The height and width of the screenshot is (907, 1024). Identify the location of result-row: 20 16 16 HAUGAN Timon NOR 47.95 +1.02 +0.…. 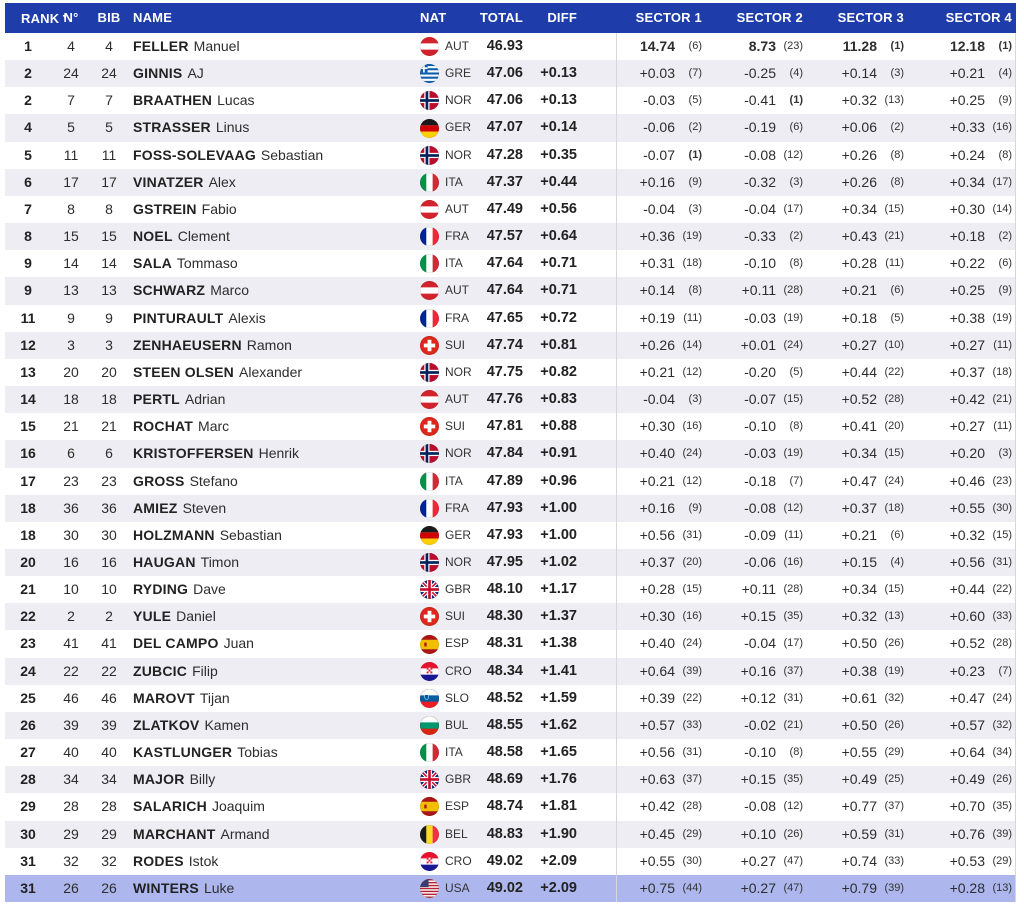
(510, 562).